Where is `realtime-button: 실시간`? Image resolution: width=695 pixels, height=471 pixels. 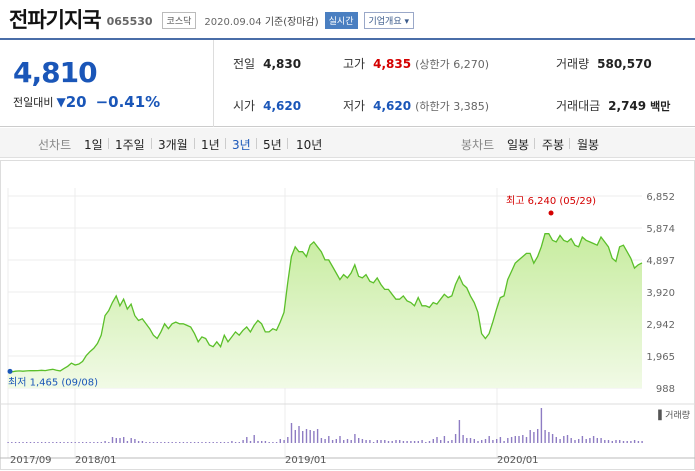 realtime-button: 실시간 is located at coordinates (341, 20).